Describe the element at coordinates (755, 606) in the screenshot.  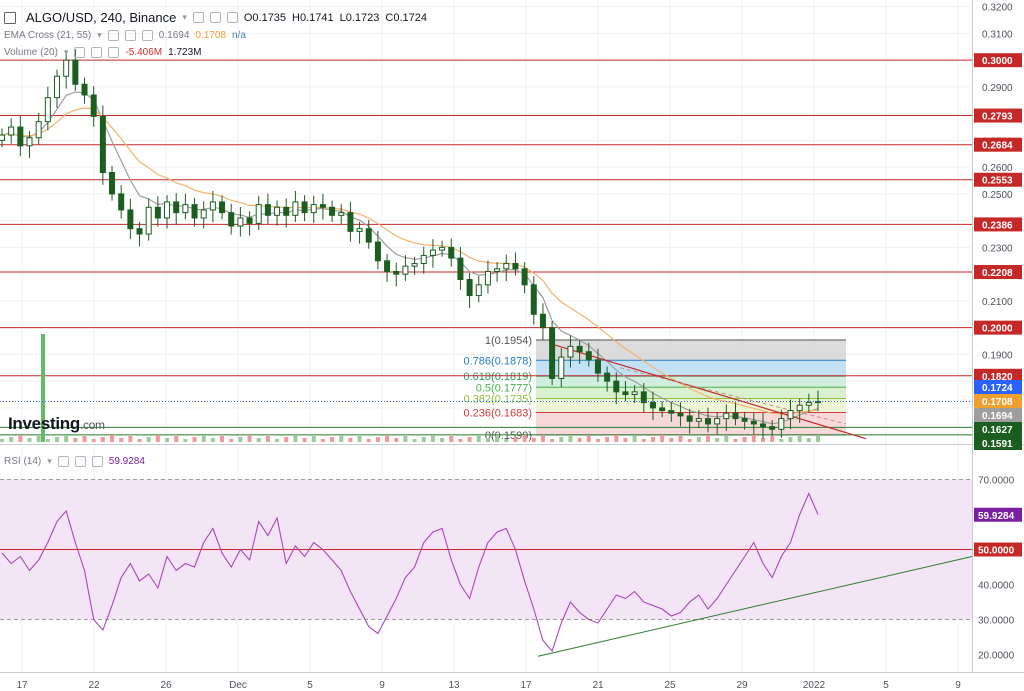
I see `rsi-support-trendline` at that location.